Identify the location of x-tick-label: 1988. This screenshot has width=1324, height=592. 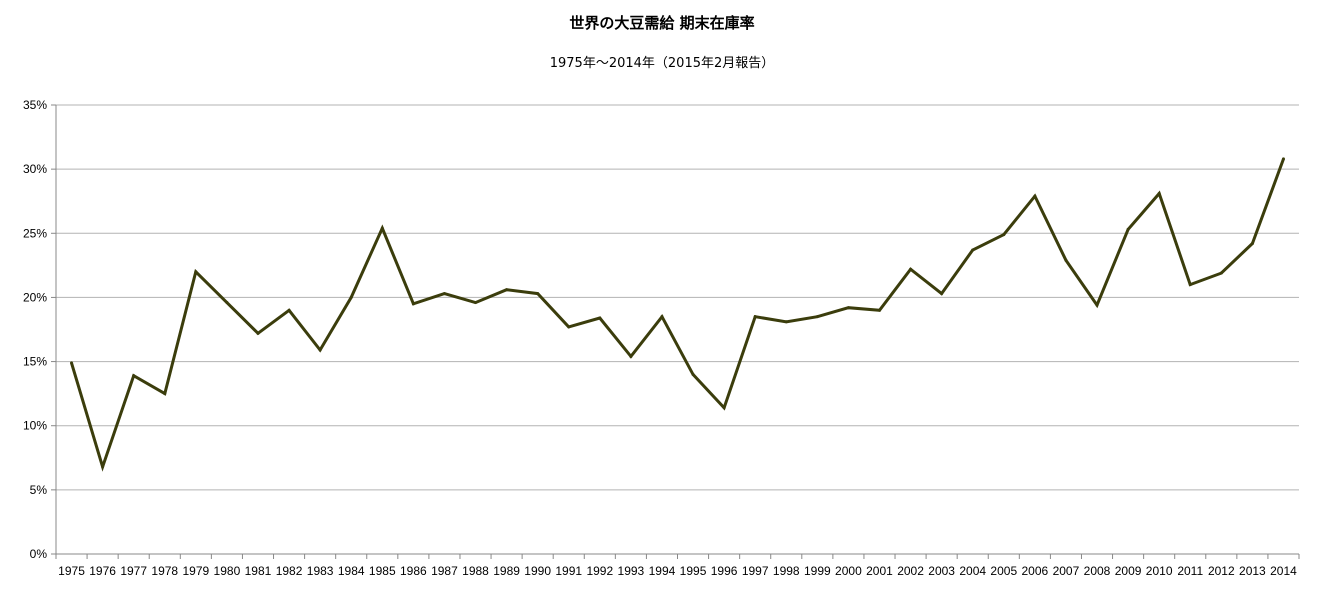
(475, 571).